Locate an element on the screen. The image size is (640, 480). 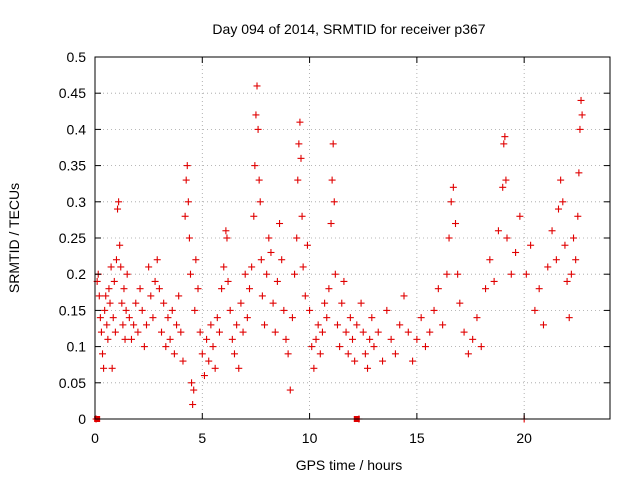
y-tick-label: 0 is located at coordinates (82, 419).